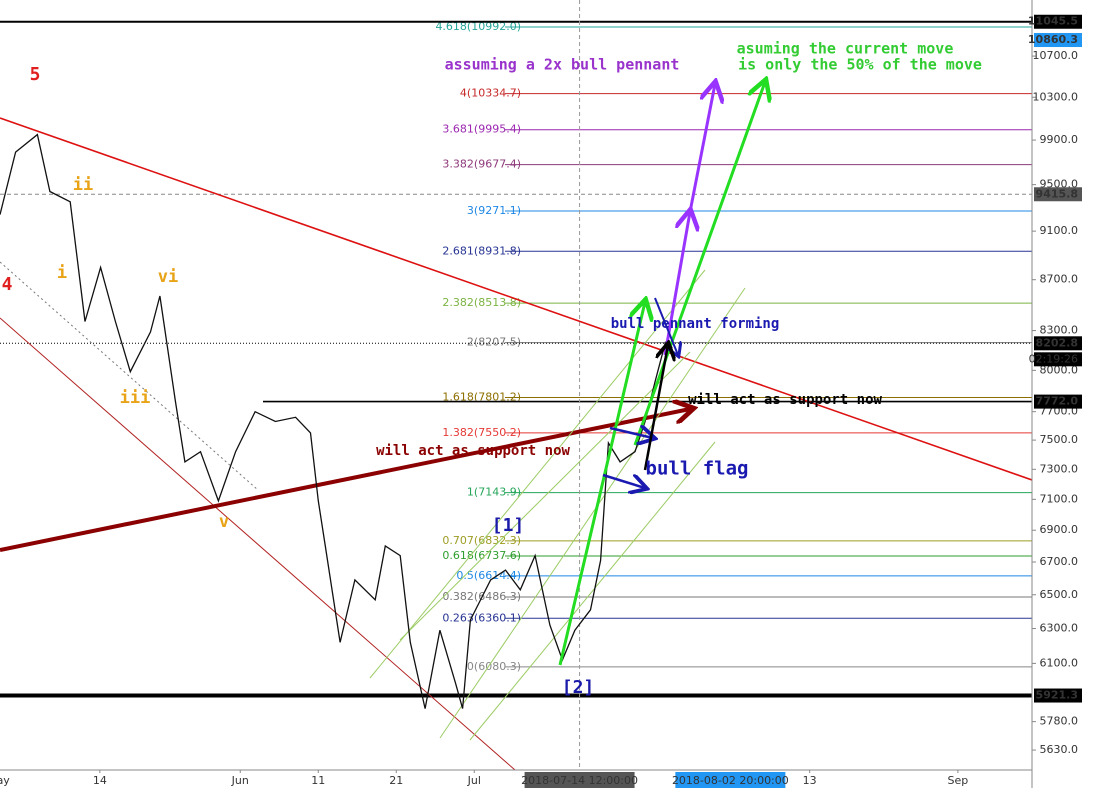 The height and width of the screenshot is (788, 1094). I want to click on arrows, so click(661, 374).